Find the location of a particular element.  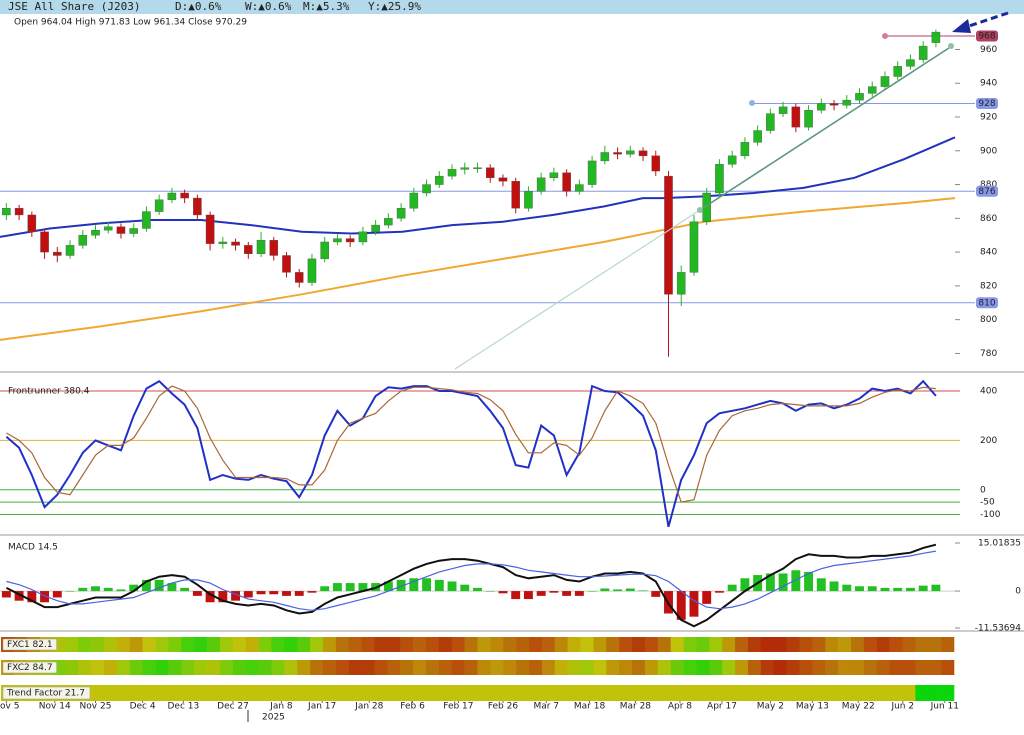

period-change: W:▲0.6% is located at coordinates (268, 6).